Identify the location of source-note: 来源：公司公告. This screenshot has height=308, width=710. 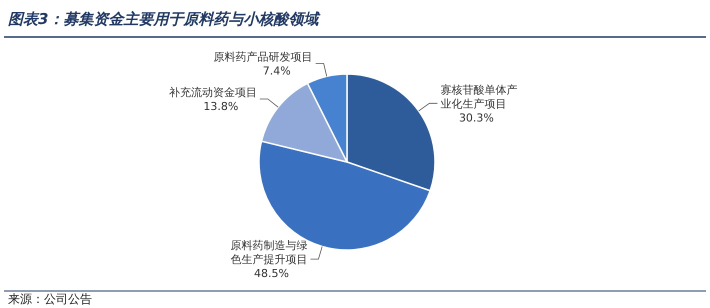
(50, 299).